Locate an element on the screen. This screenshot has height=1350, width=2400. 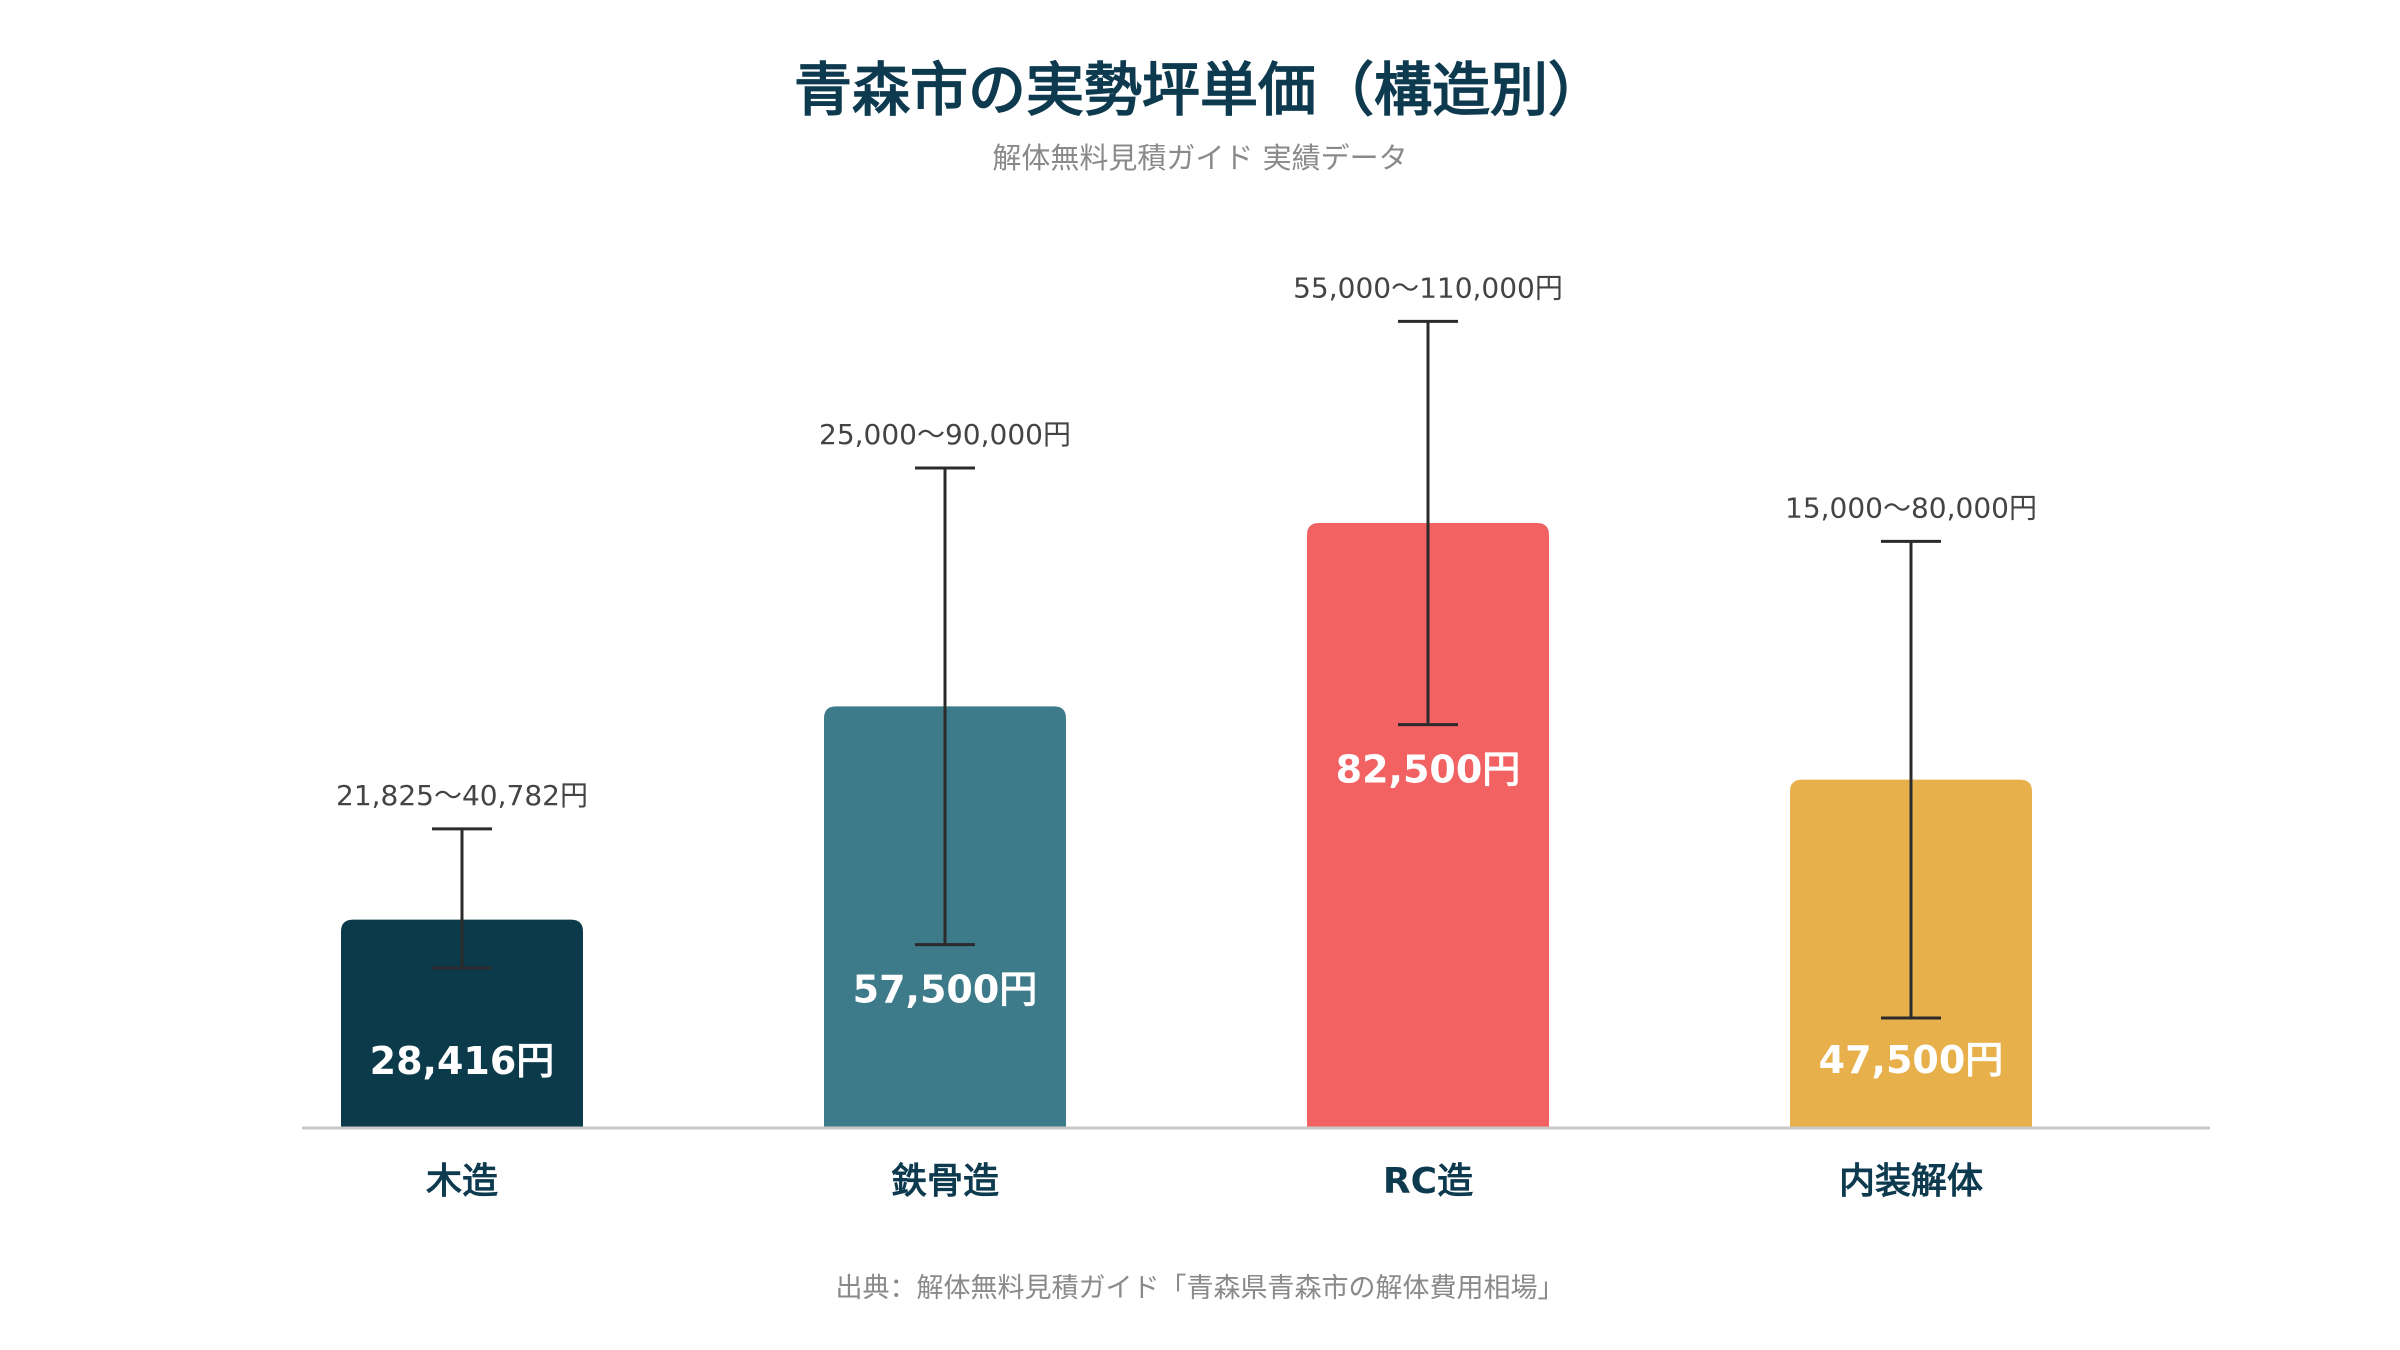
value-label-2: 57,500円 is located at coordinates (945, 990).